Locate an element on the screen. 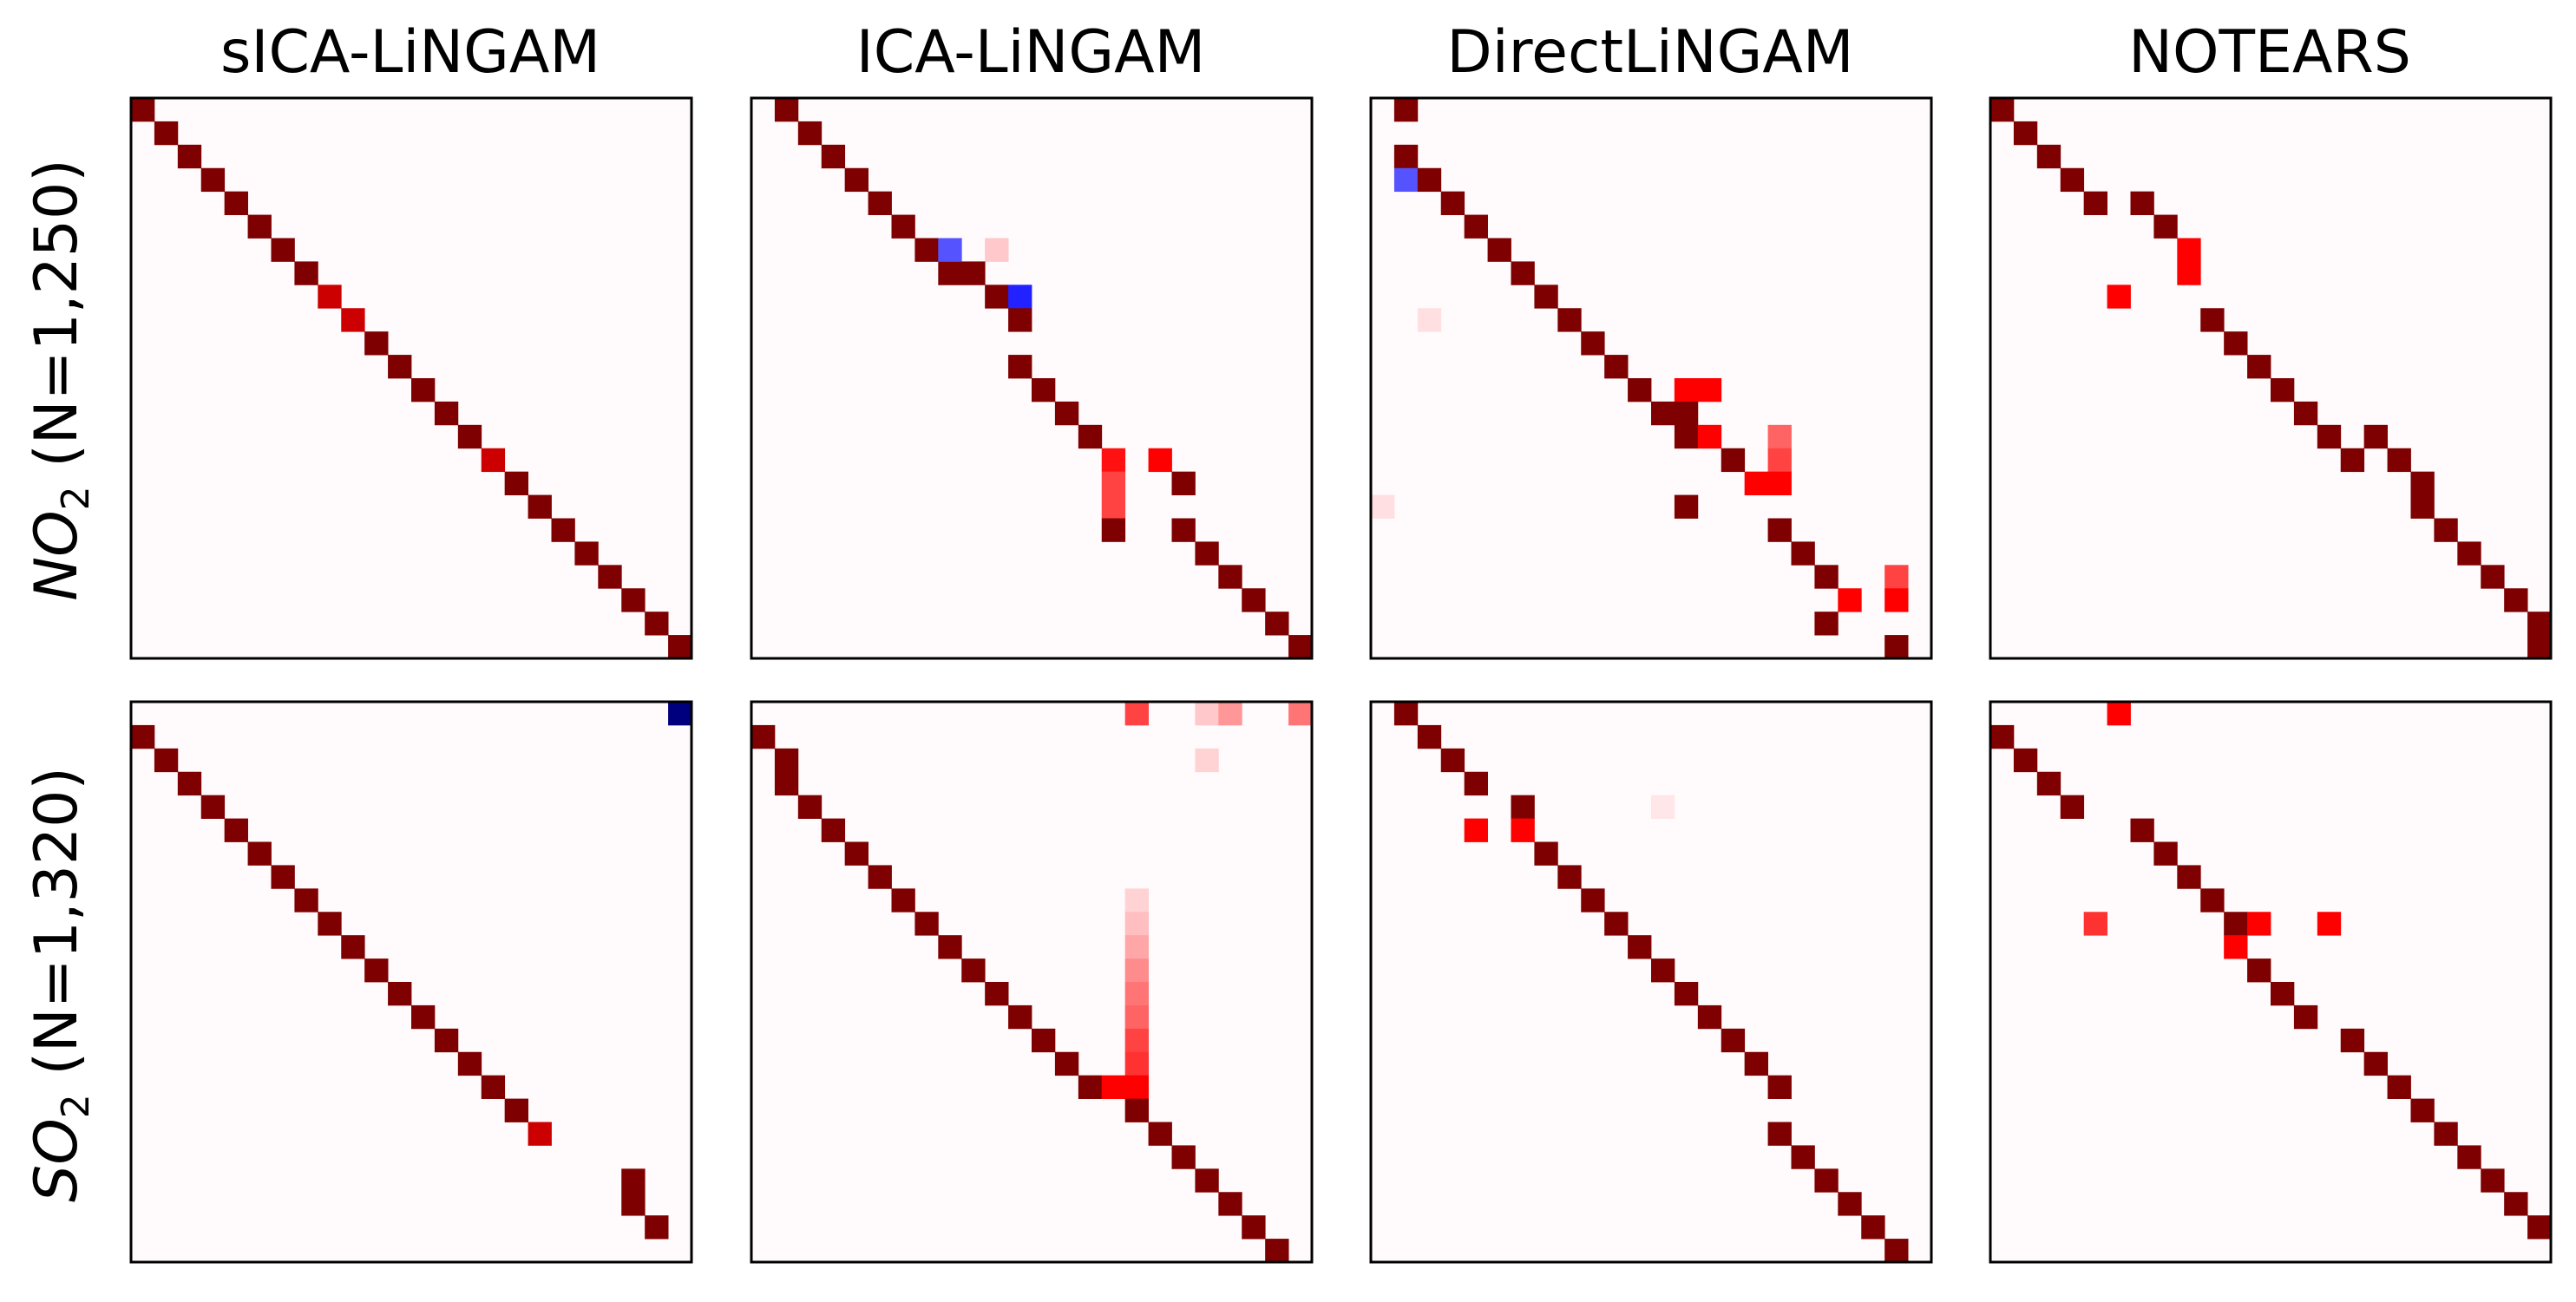  column-title-notears: NOTEARS is located at coordinates (2269, 52).